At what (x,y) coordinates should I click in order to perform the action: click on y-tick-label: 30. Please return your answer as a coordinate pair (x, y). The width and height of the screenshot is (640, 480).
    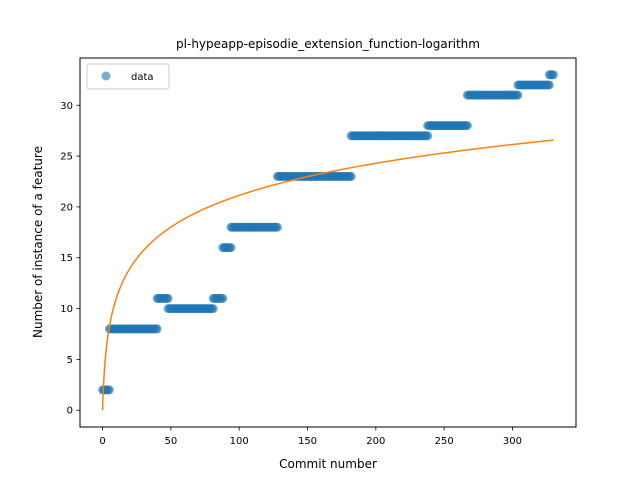
    Looking at the image, I should click on (66, 106).